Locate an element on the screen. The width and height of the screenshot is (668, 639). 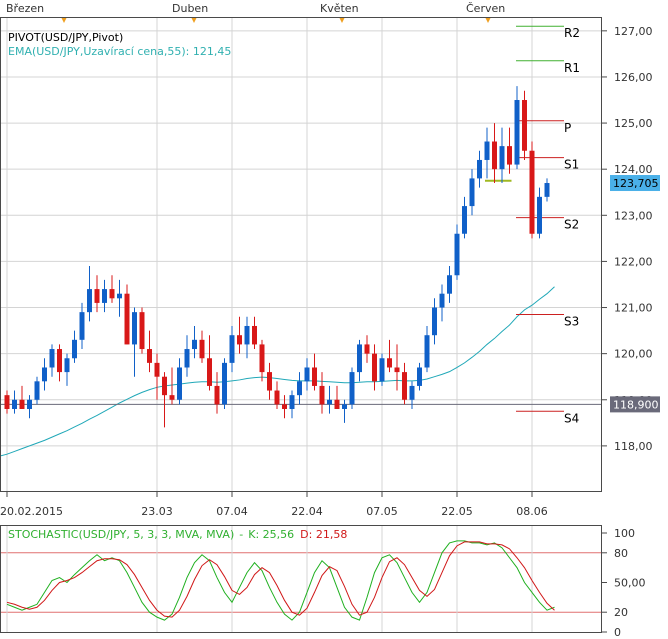
month-label: Červen is located at coordinates (485, 8).